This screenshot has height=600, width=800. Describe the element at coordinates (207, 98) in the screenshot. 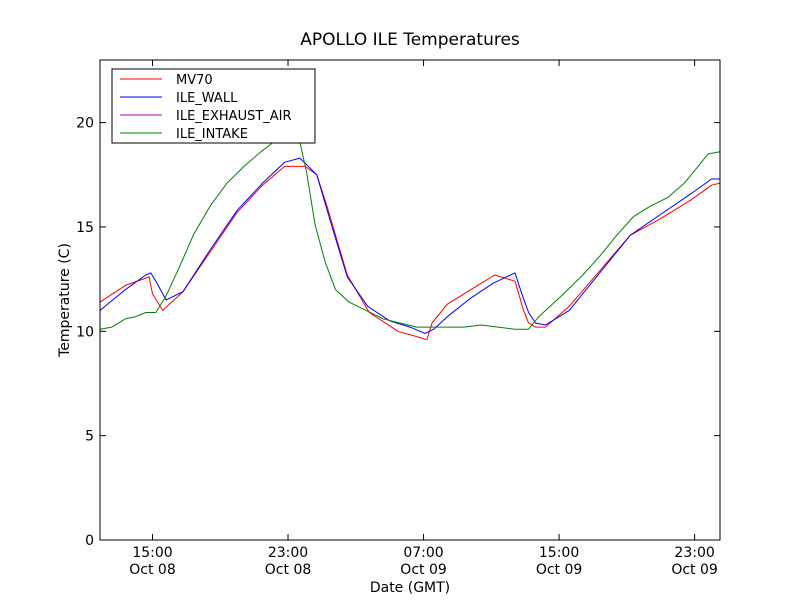

I see `legend-label-ile-wall: ILE_WALL` at that location.